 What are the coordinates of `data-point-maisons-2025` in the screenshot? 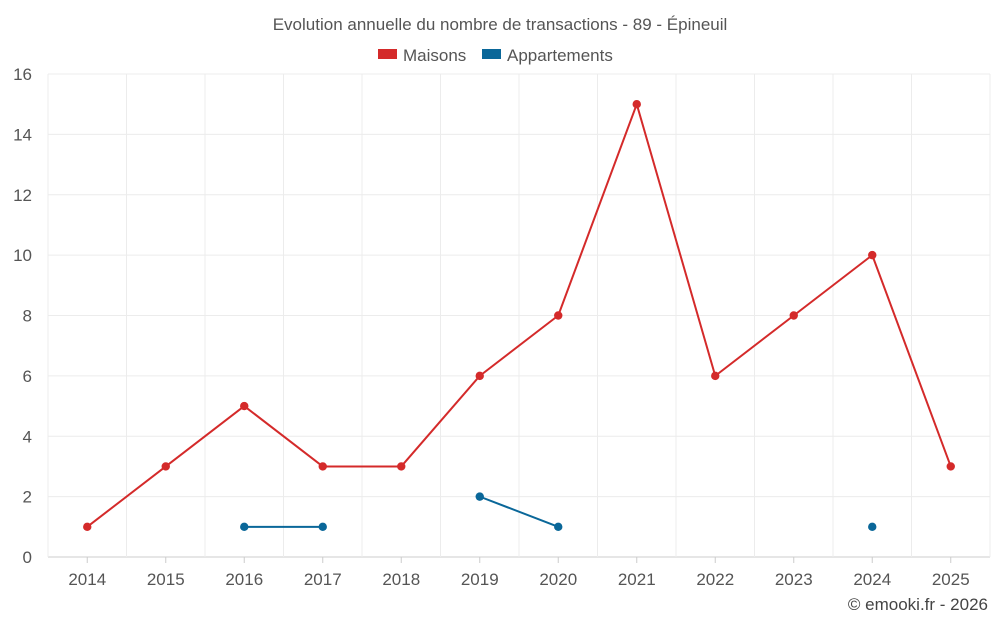 It's located at (950, 466).